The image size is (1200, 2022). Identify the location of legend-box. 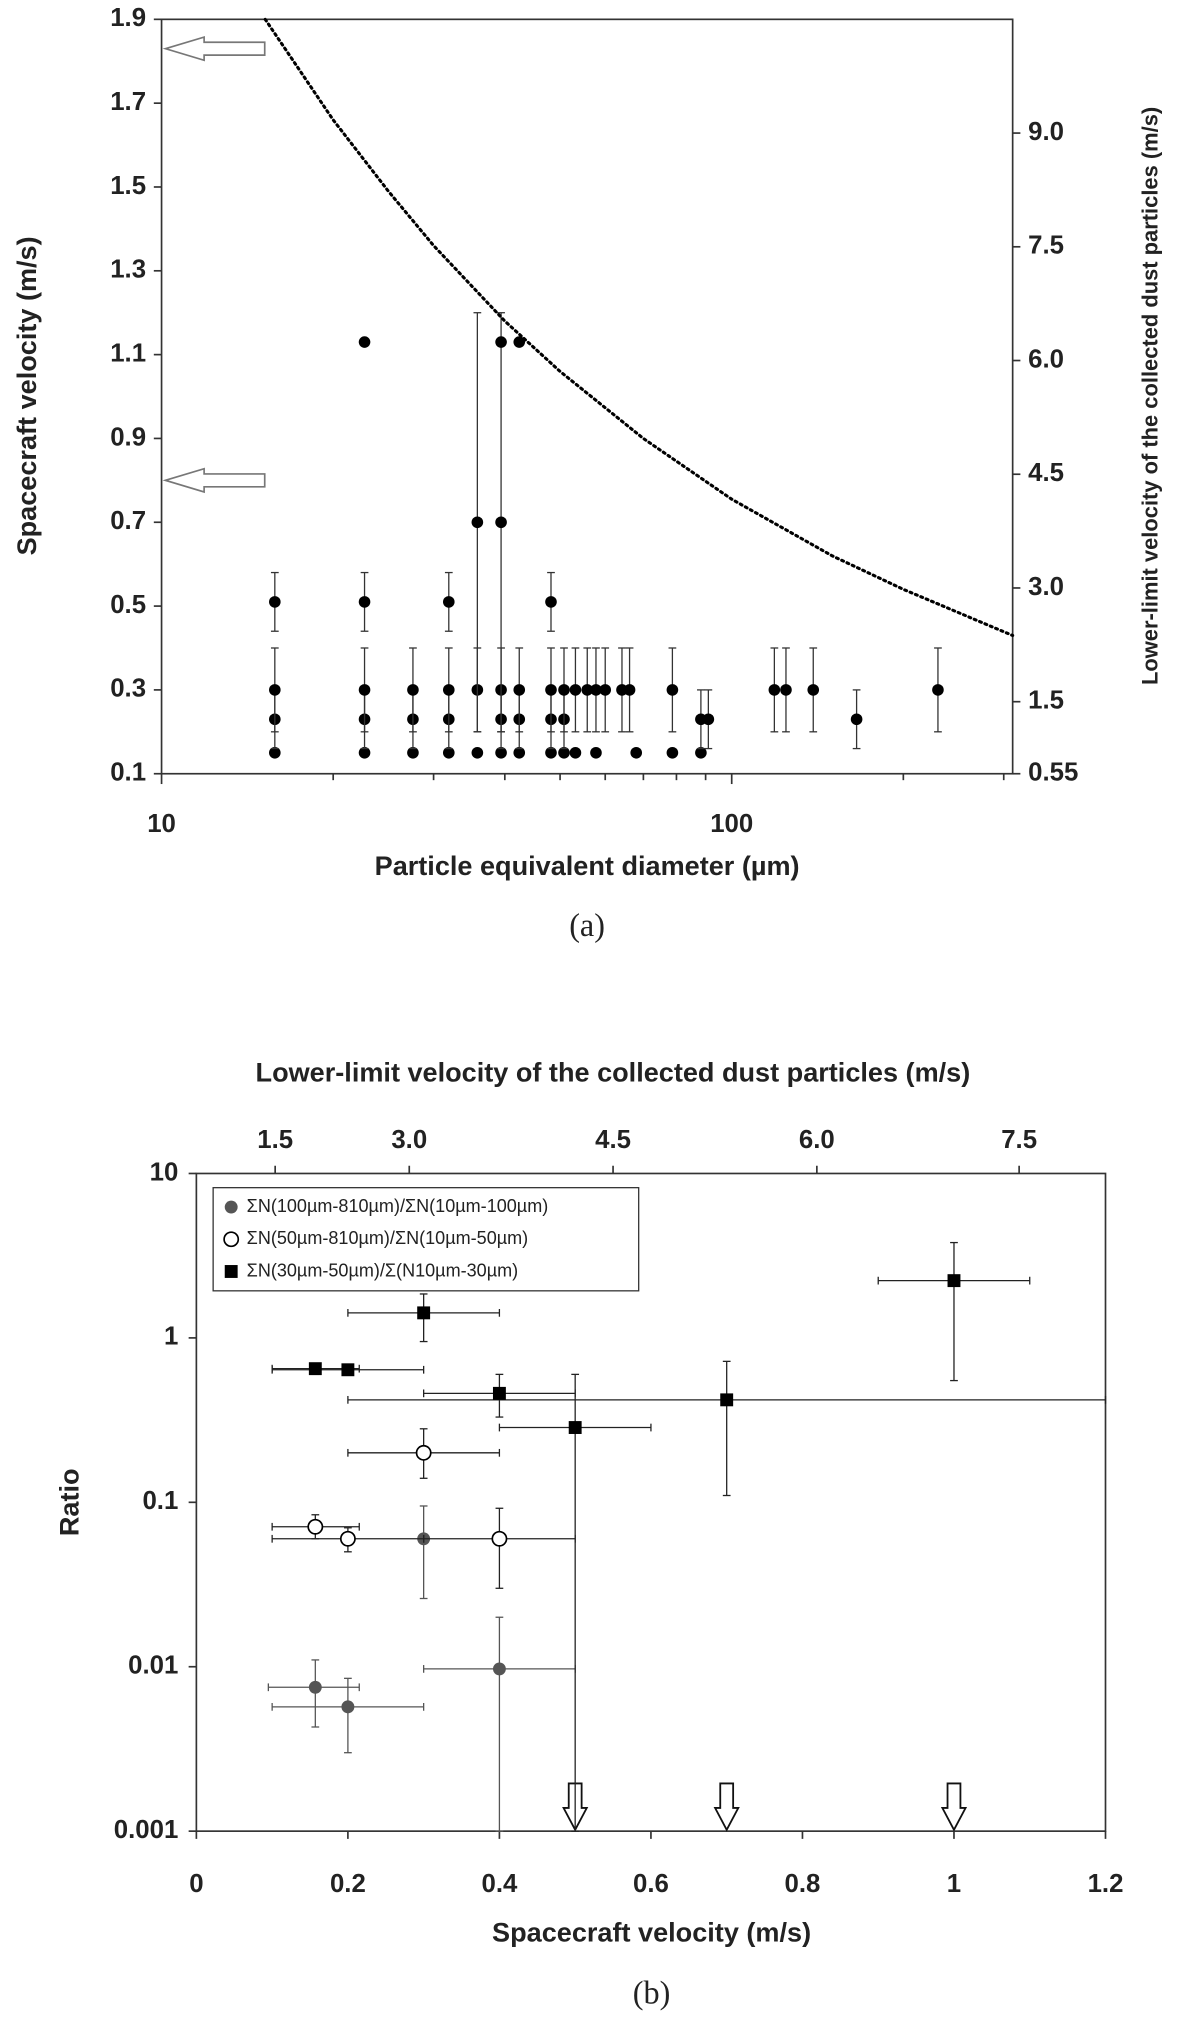
(426, 1239).